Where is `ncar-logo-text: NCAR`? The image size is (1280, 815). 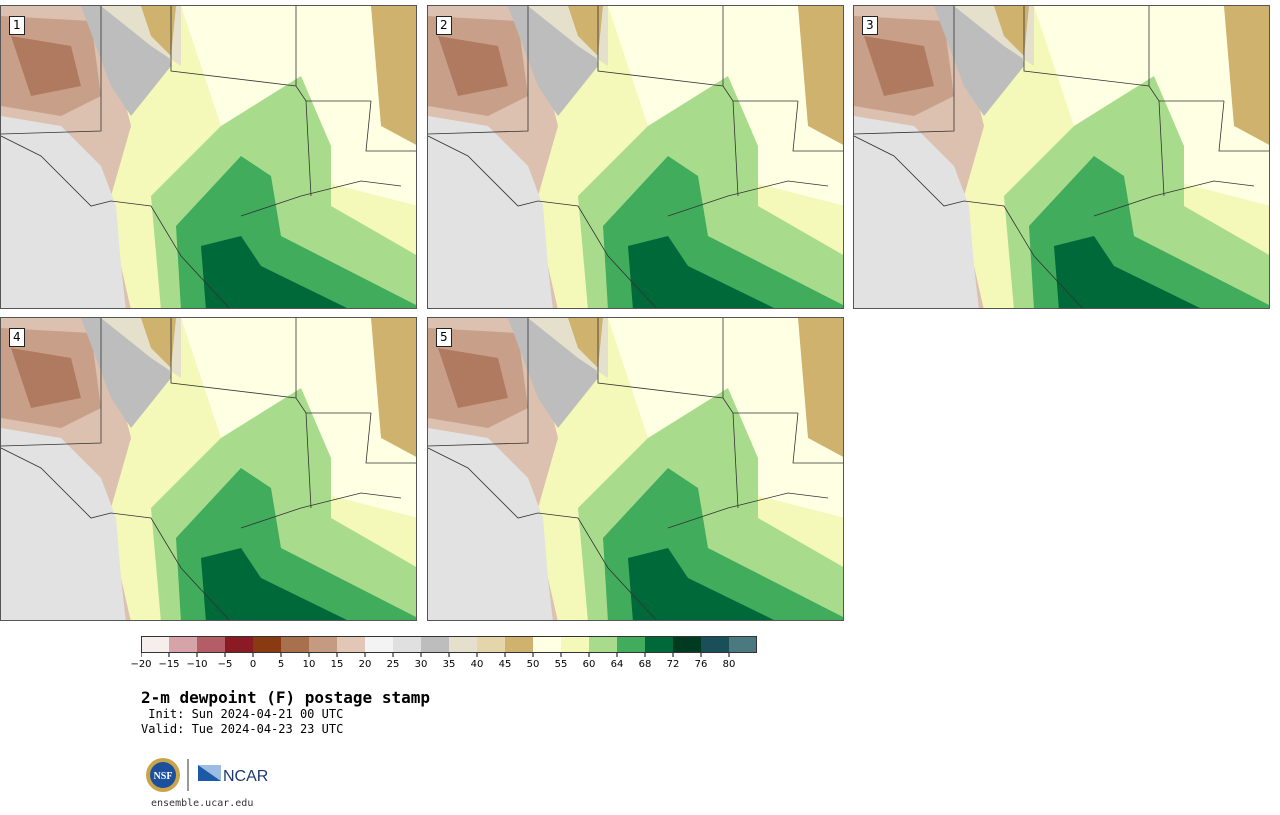 ncar-logo-text: NCAR is located at coordinates (245, 776).